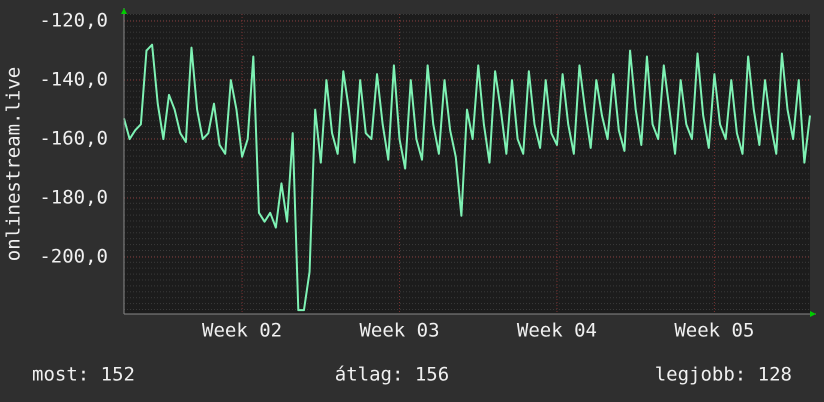  What do you see at coordinates (242, 331) in the screenshot?
I see `x-tick-label: Week 02` at bounding box center [242, 331].